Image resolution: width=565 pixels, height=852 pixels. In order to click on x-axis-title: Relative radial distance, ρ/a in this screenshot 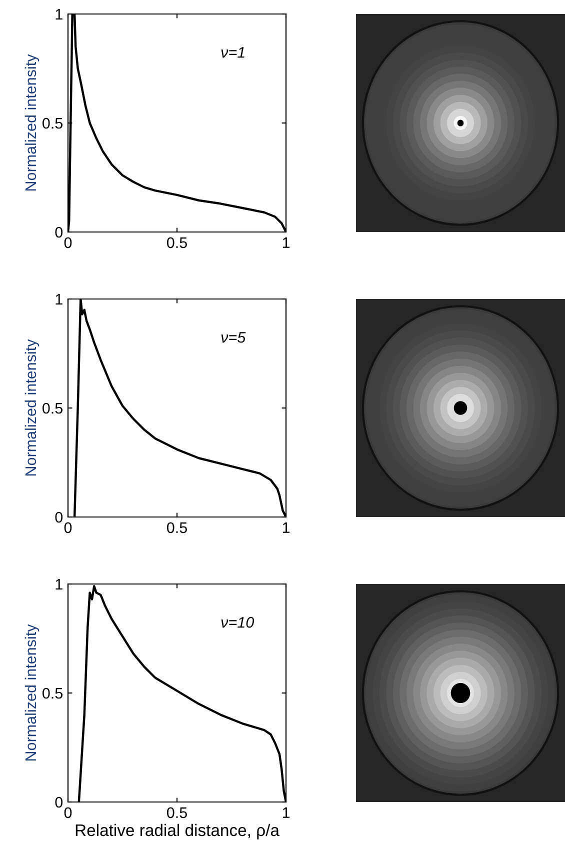, I will do `click(178, 832)`.